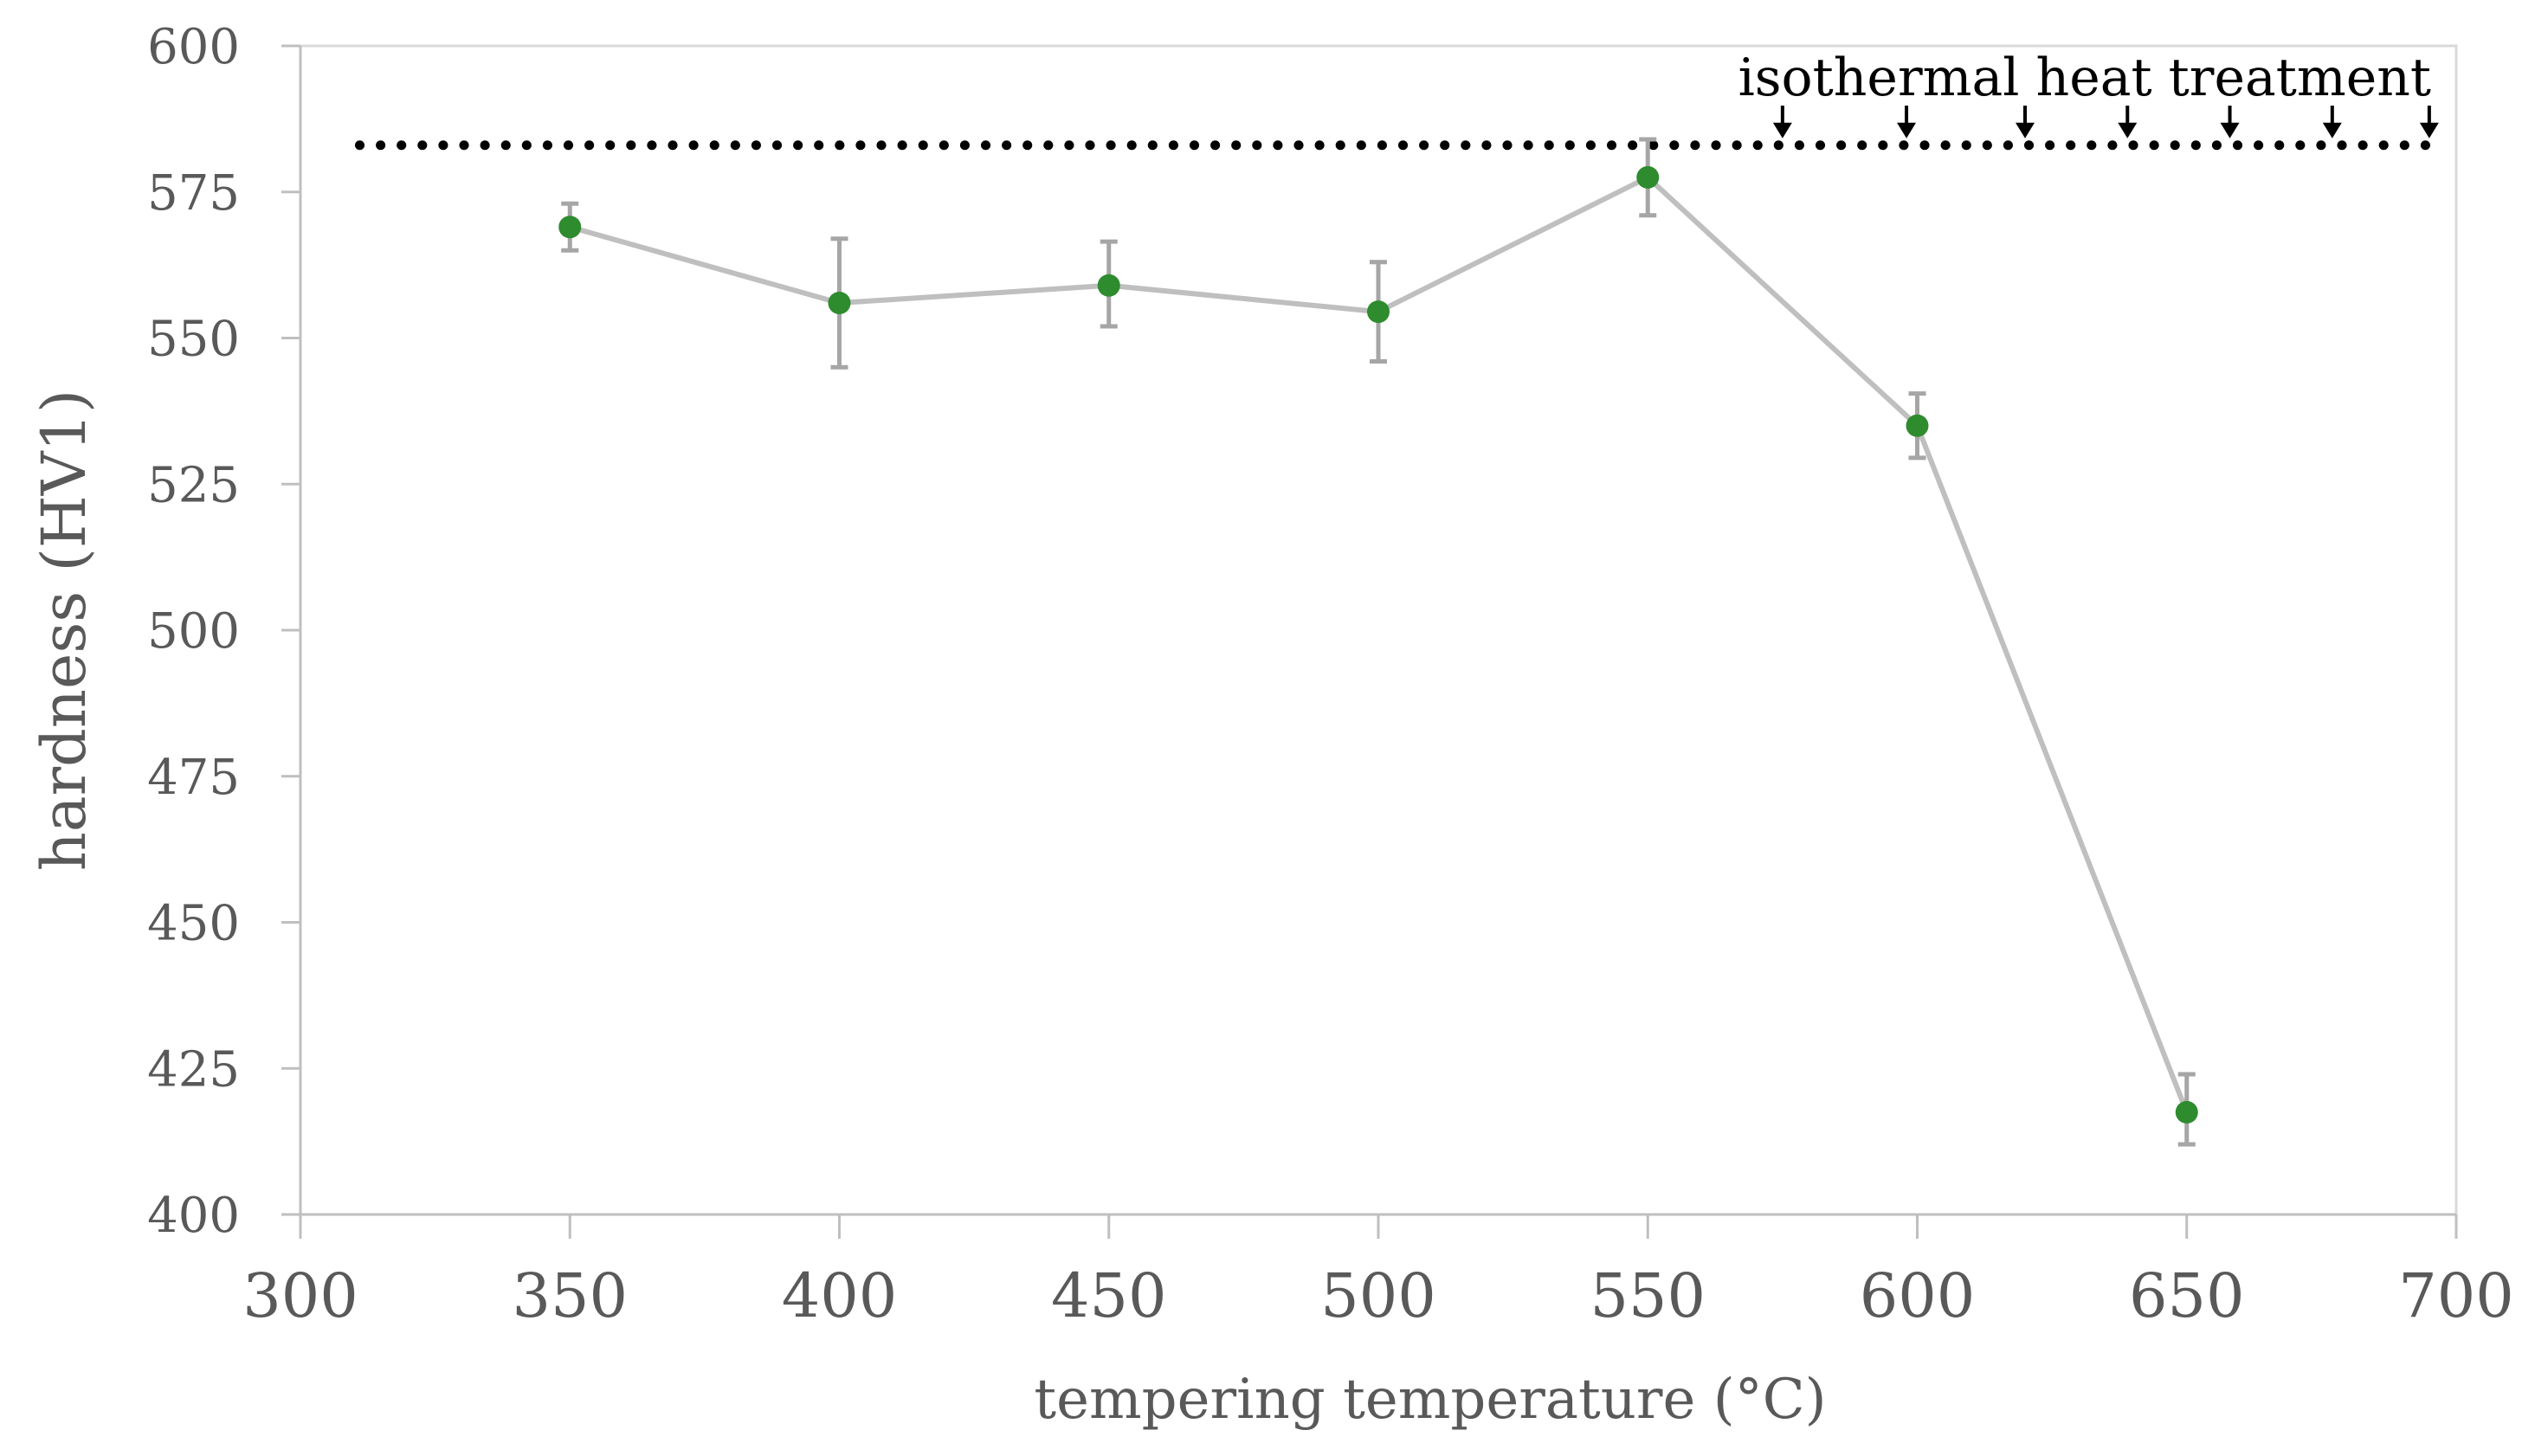  I want to click on y-tick-label: 500, so click(193, 631).